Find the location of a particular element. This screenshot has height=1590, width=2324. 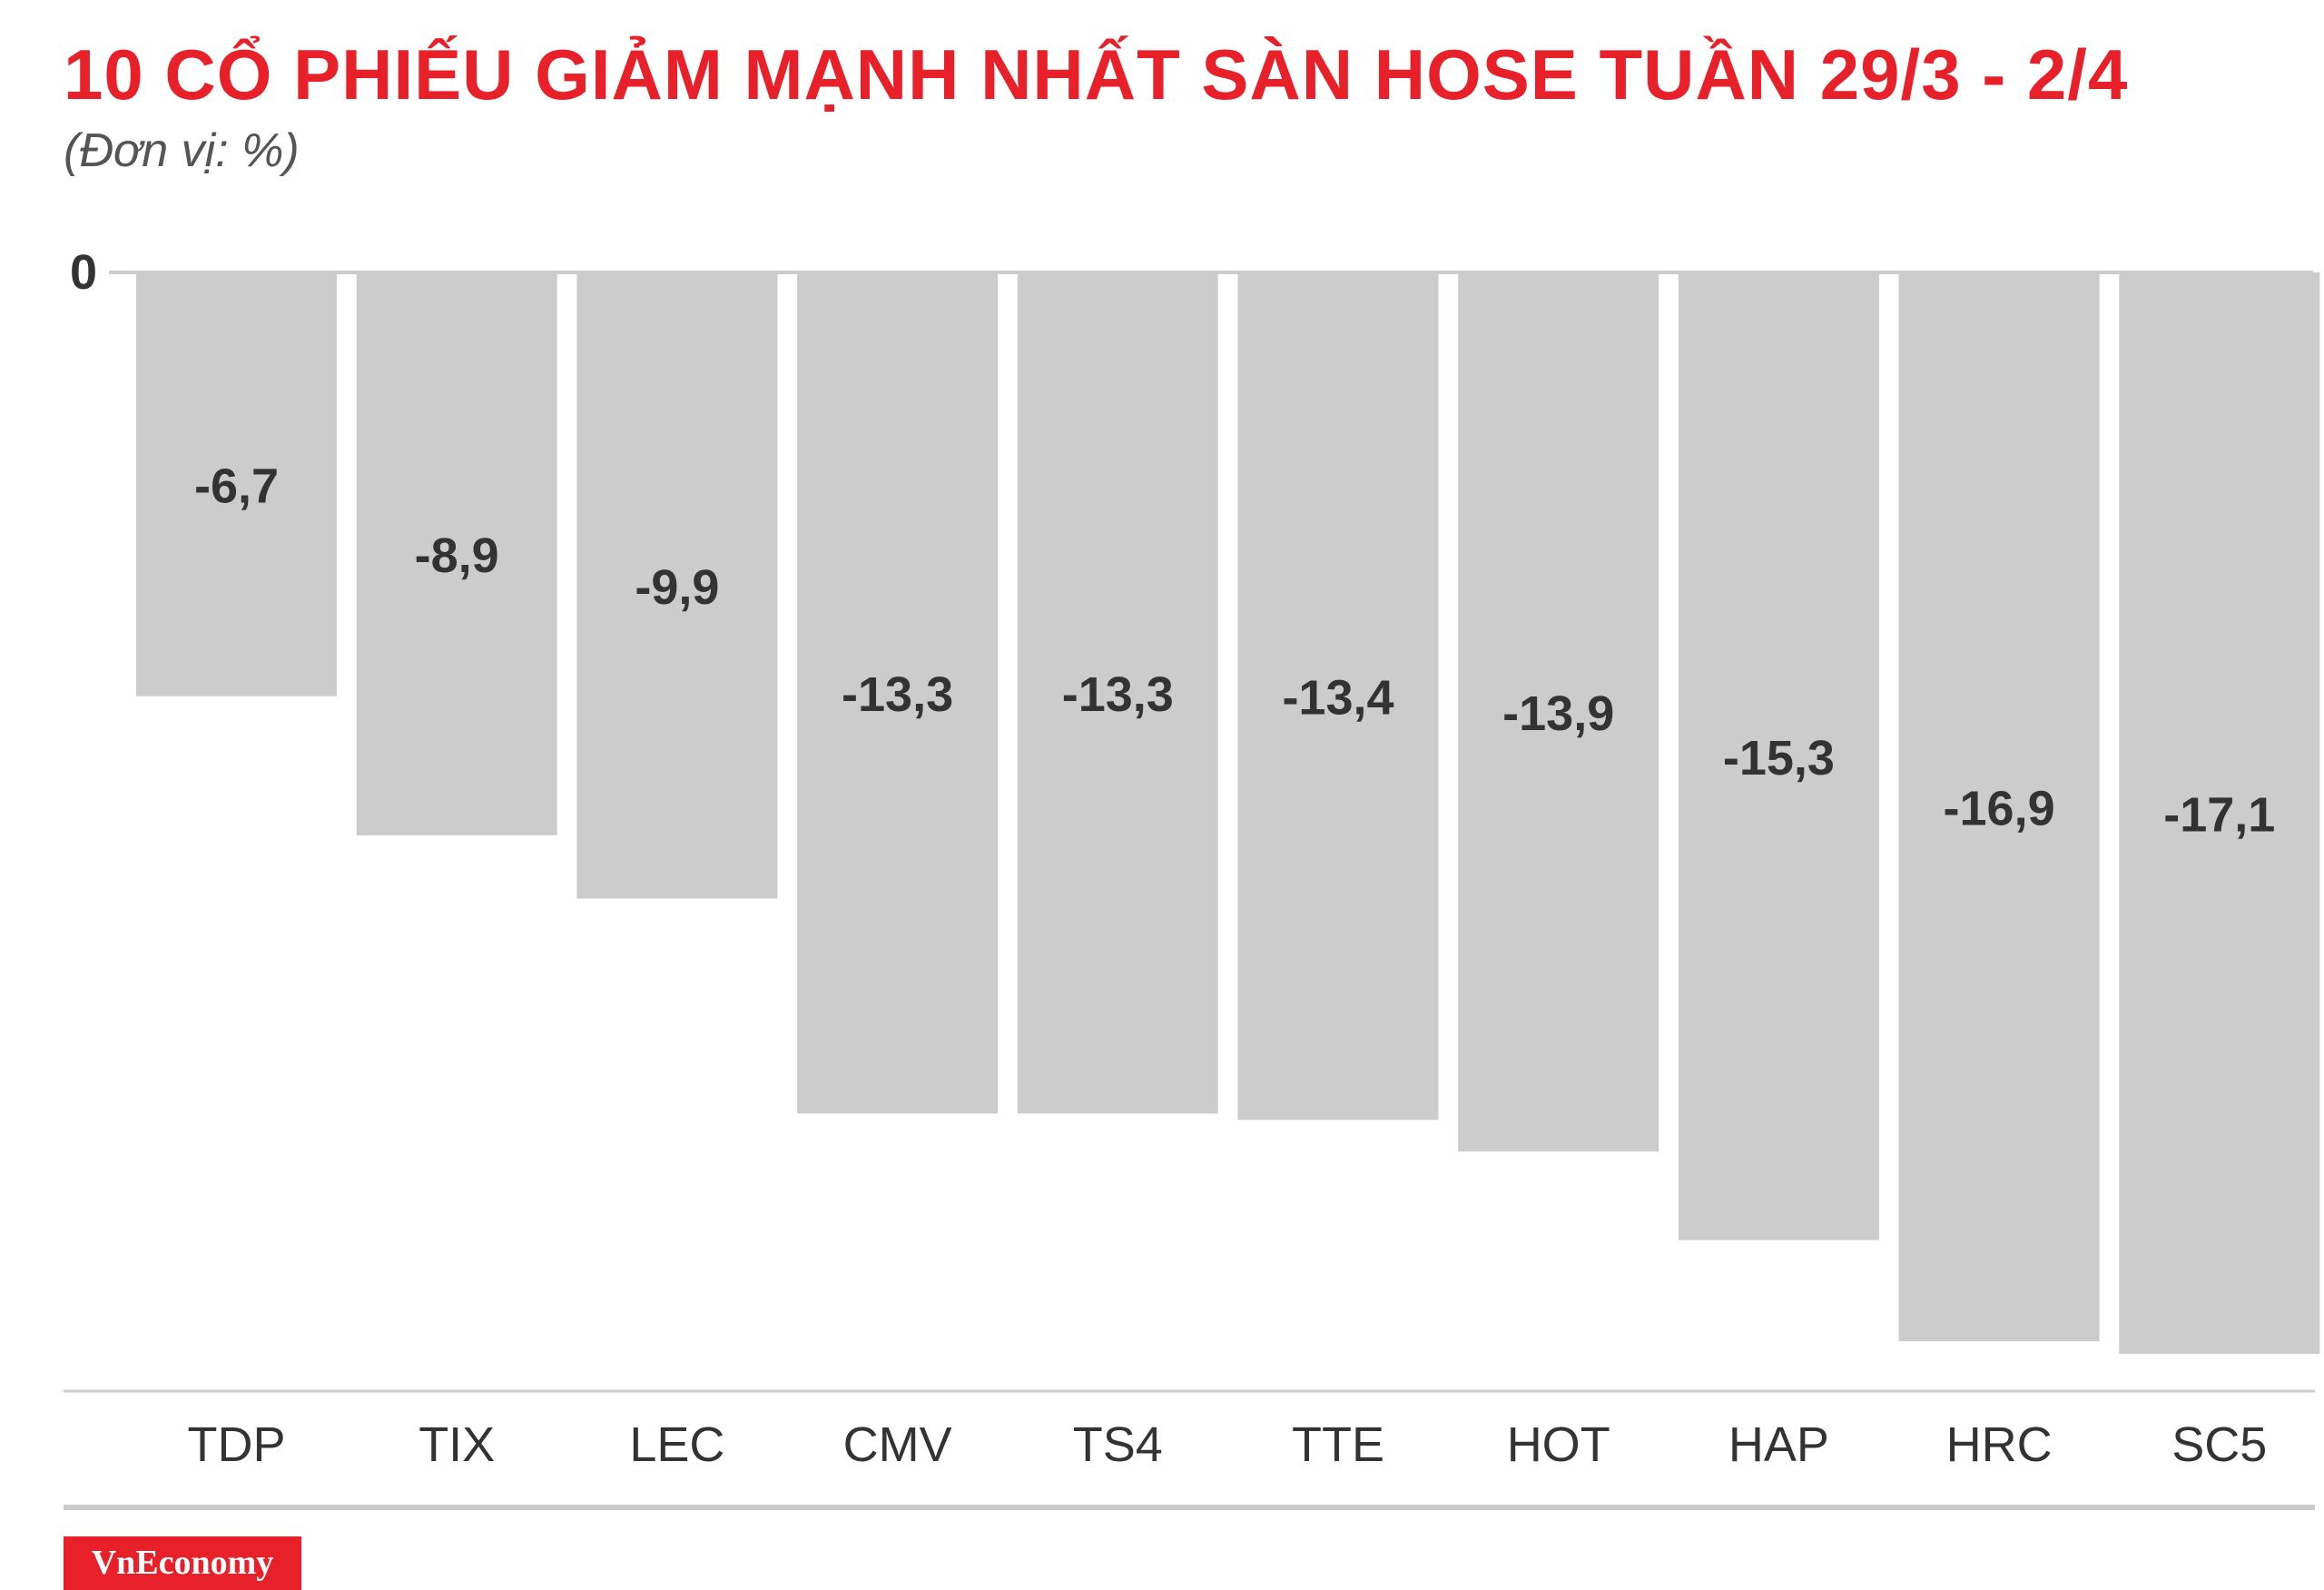

value-label: -15,3 is located at coordinates (1779, 758).